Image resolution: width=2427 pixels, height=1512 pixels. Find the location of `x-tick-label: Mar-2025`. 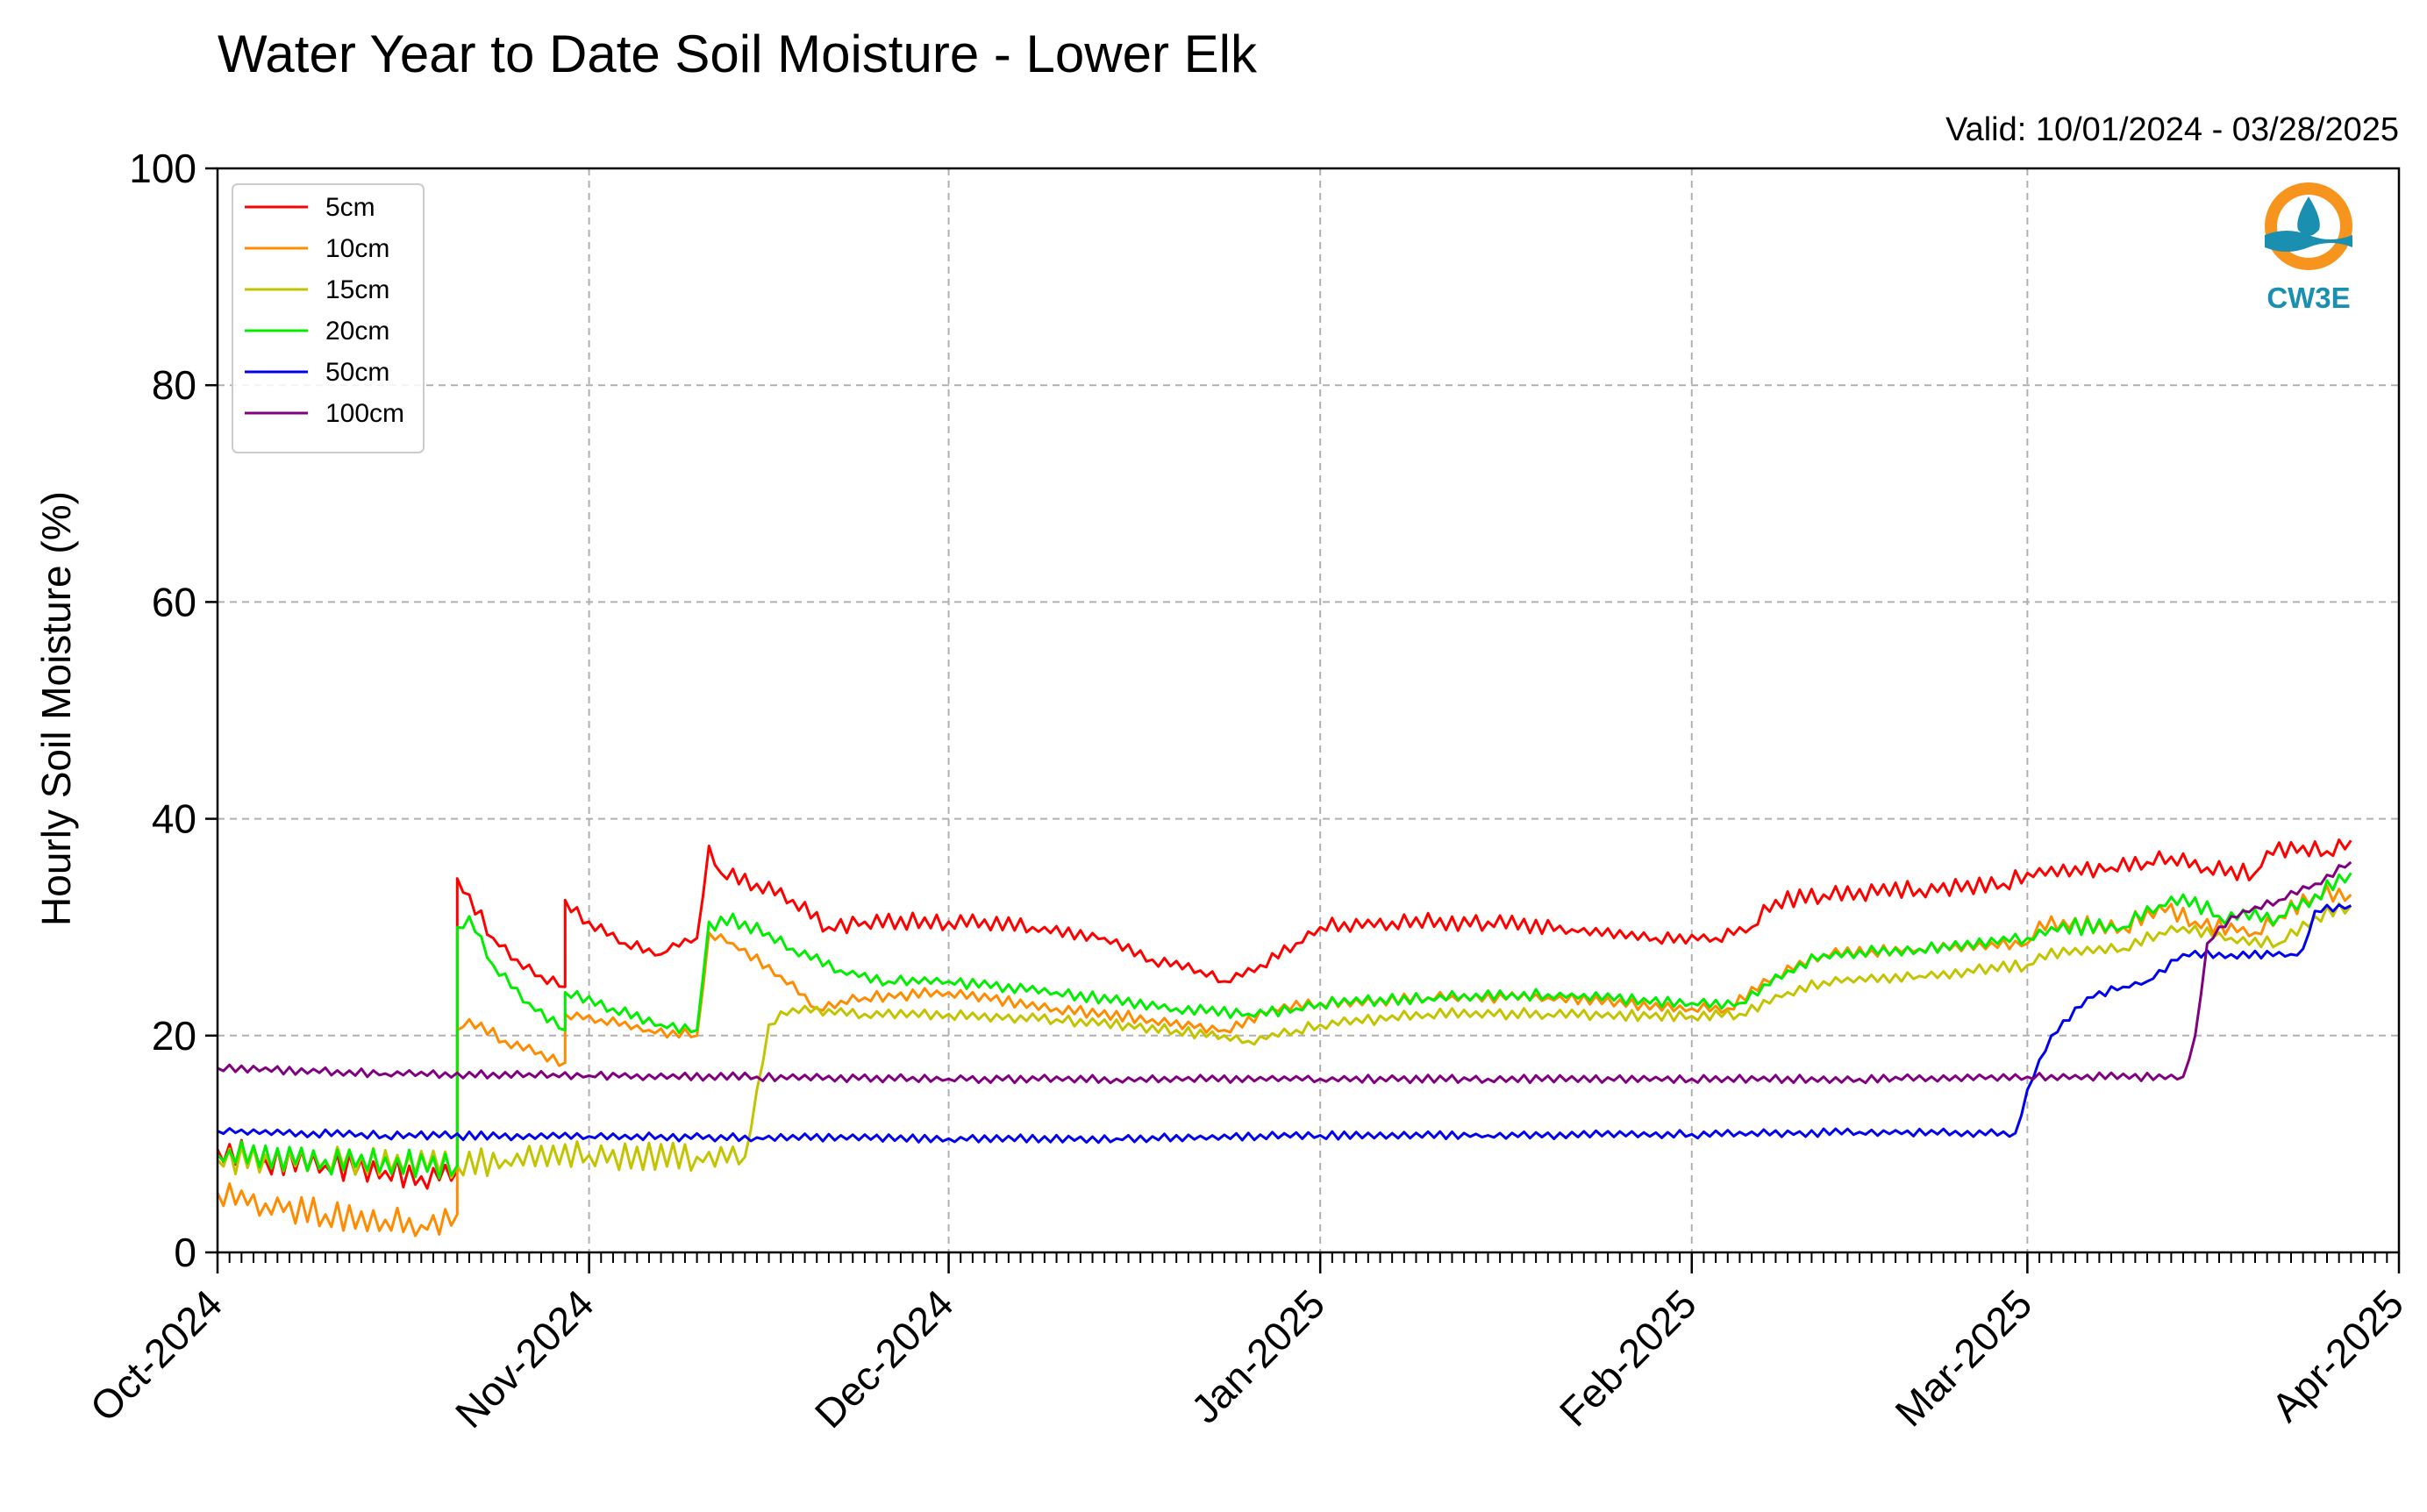

x-tick-label: Mar-2025 is located at coordinates (1963, 1357).